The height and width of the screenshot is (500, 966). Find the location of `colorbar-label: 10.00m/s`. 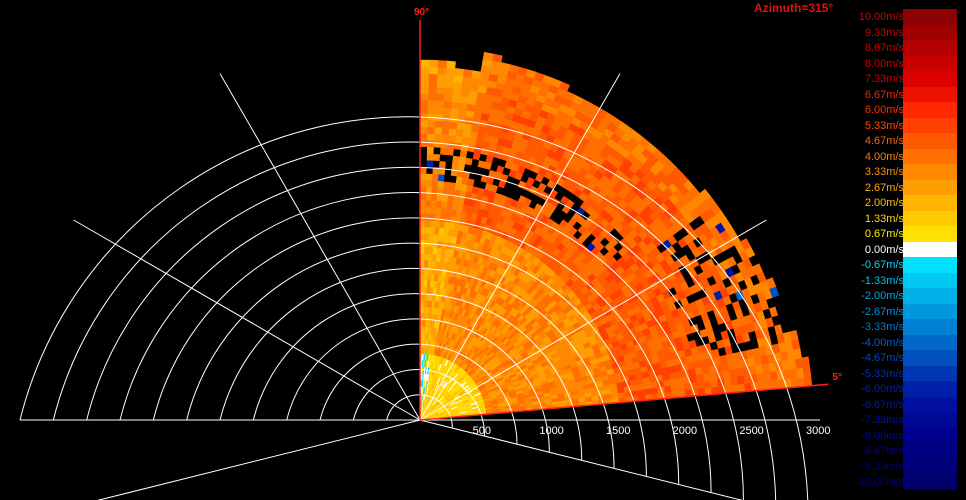

colorbar-label: 10.00m/s is located at coordinates (881, 17).